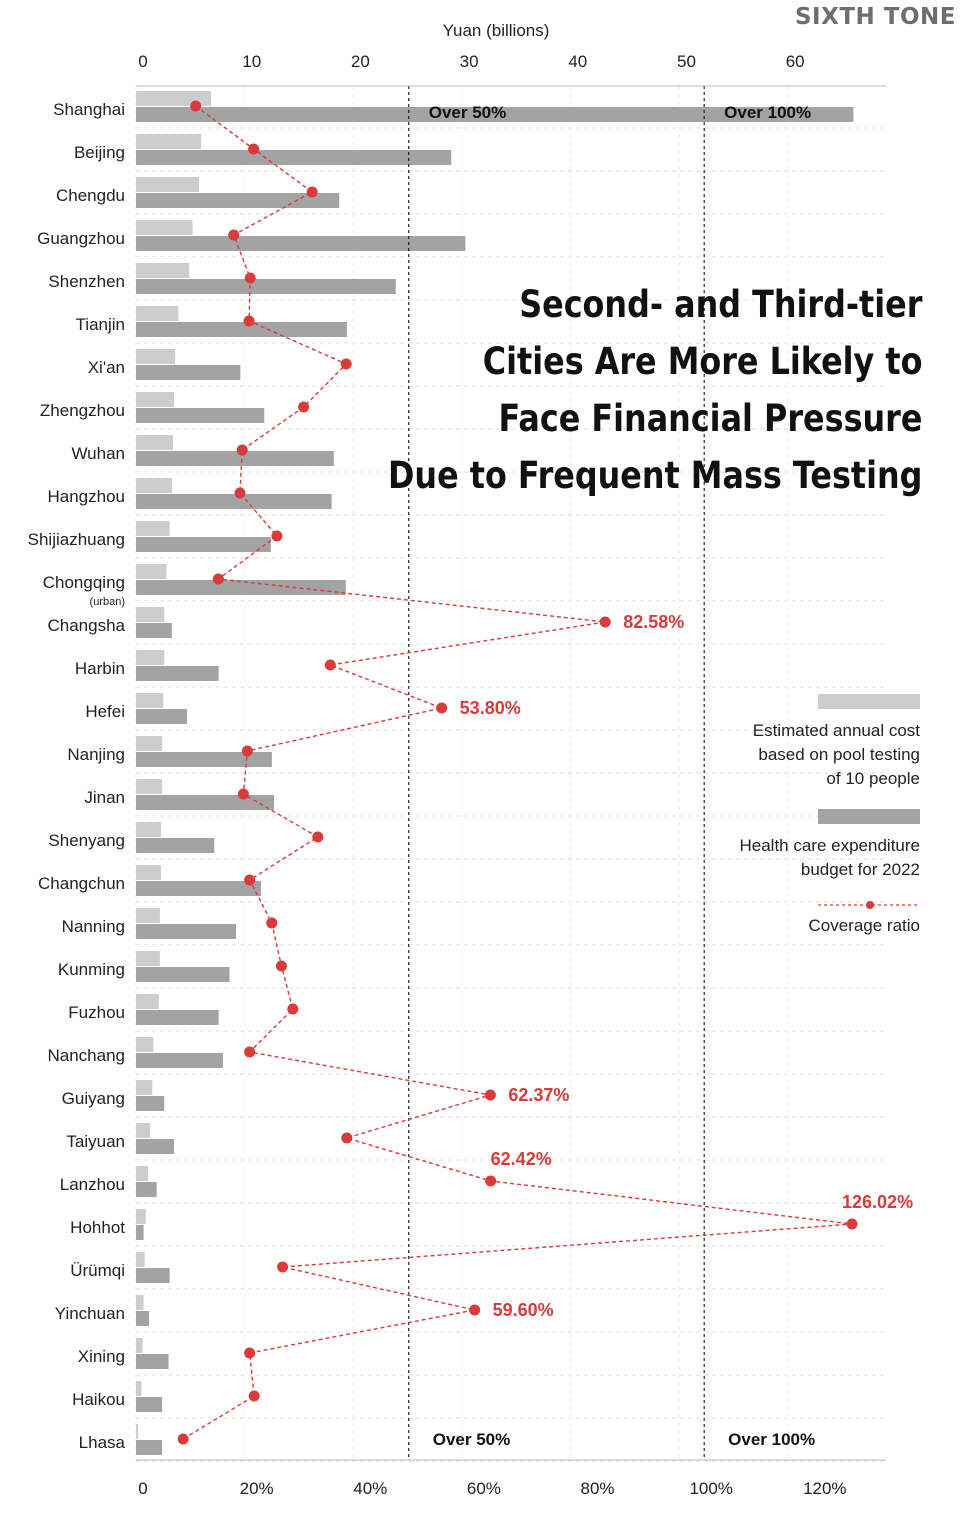 The height and width of the screenshot is (1518, 966). What do you see at coordinates (98, 1399) in the screenshot?
I see `category-label: Haikou` at bounding box center [98, 1399].